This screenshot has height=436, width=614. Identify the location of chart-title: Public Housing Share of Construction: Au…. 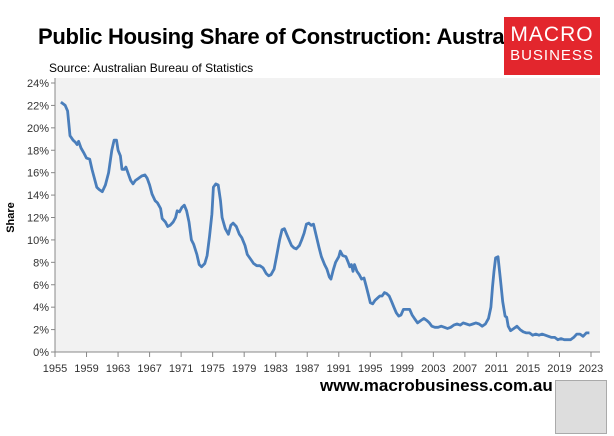
(283, 36).